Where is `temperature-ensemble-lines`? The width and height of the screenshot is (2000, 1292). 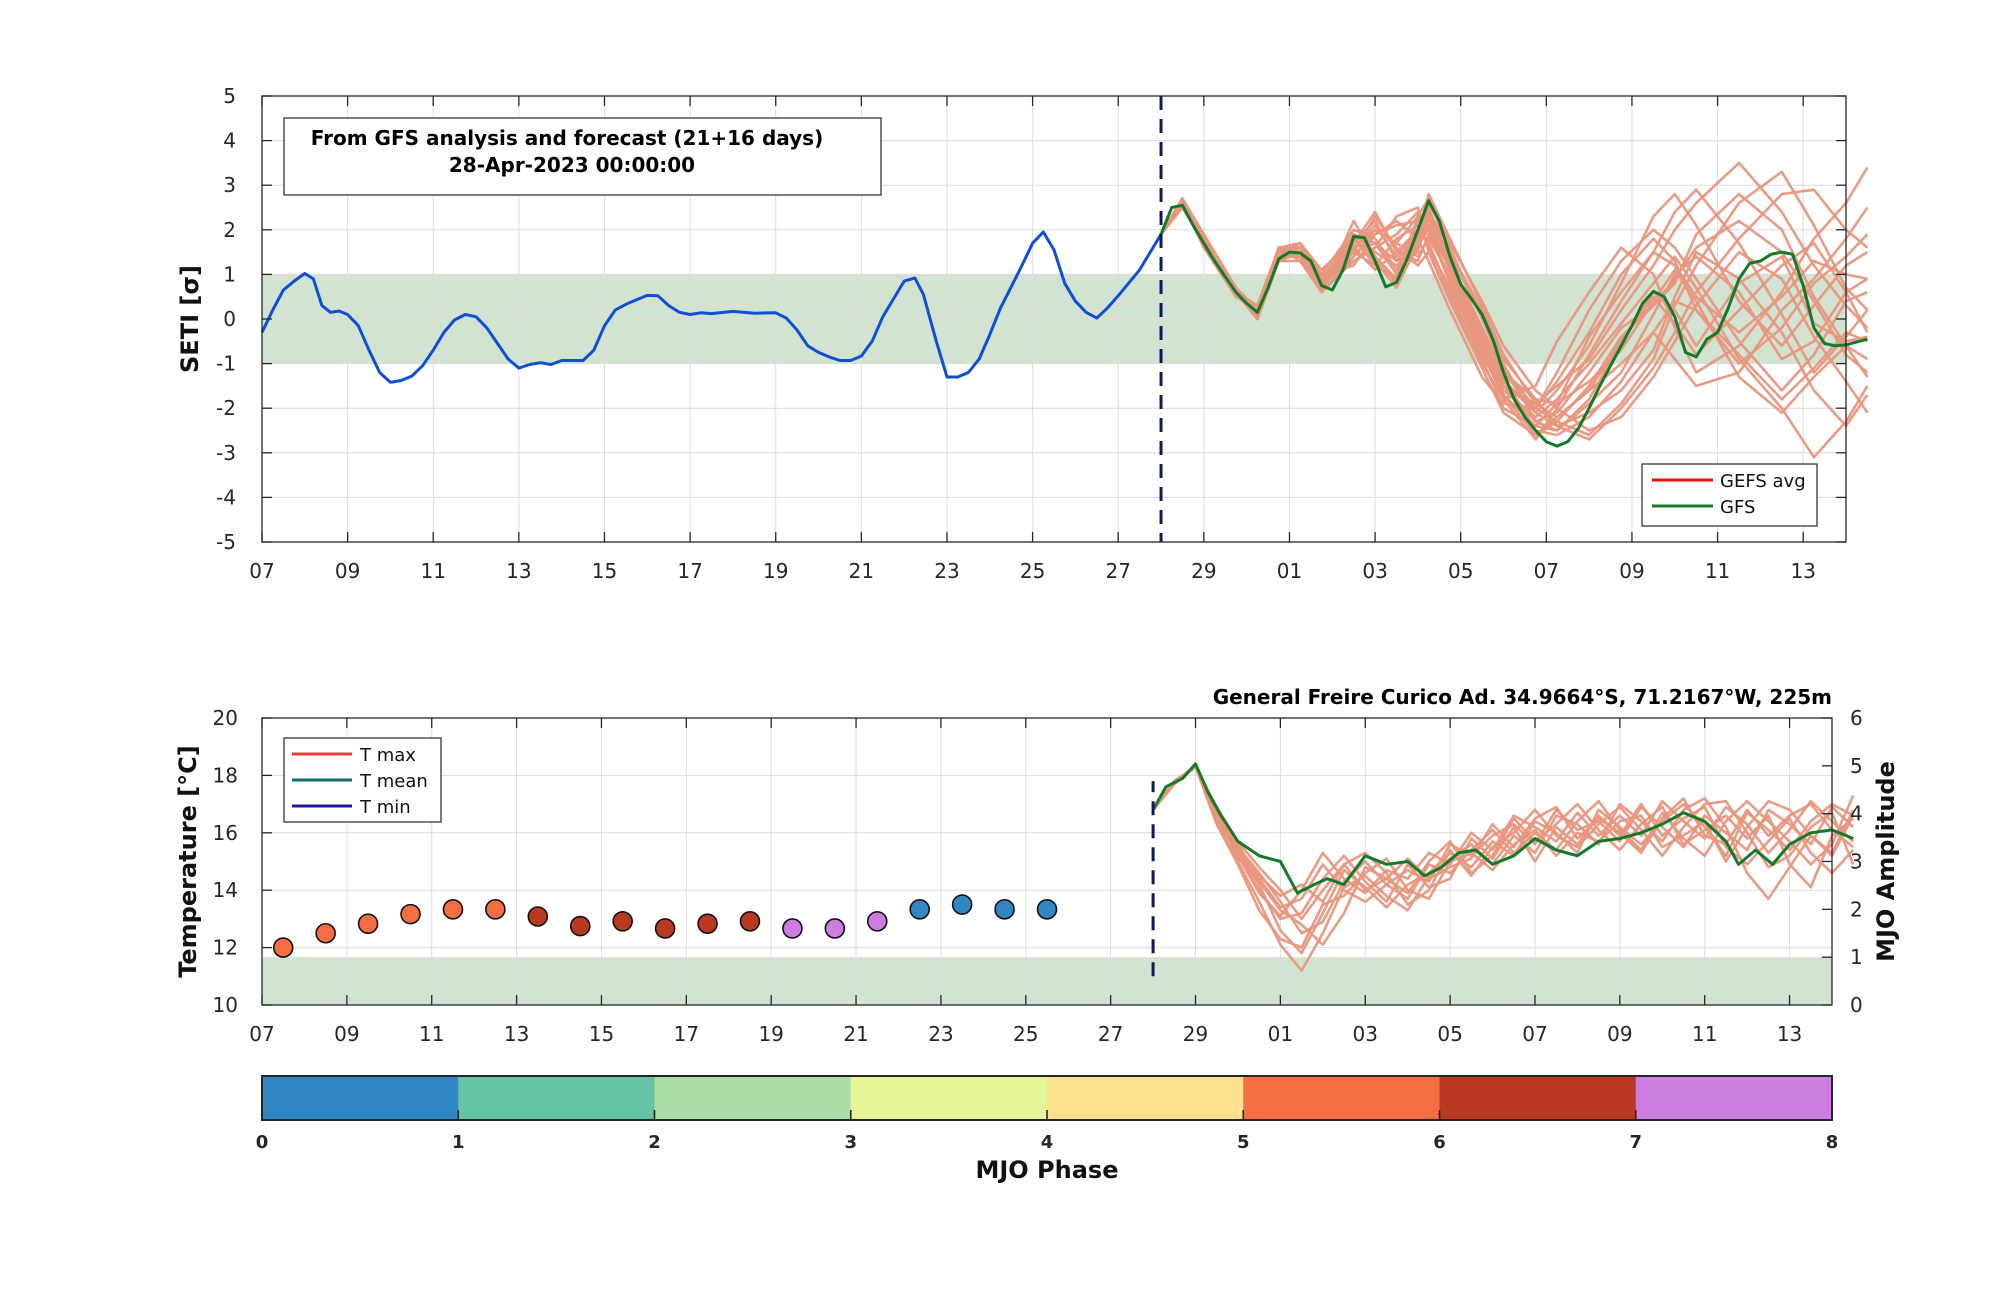 temperature-ensemble-lines is located at coordinates (1503, 868).